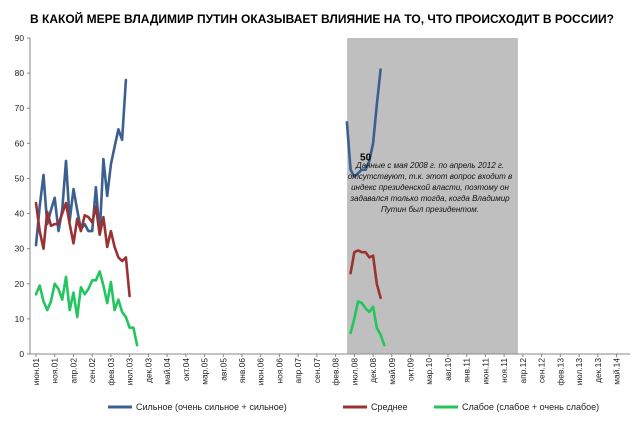  What do you see at coordinates (211, 407) in the screenshot?
I see `legend-label-1: Сильное (очень сильное + сильное)` at bounding box center [211, 407].